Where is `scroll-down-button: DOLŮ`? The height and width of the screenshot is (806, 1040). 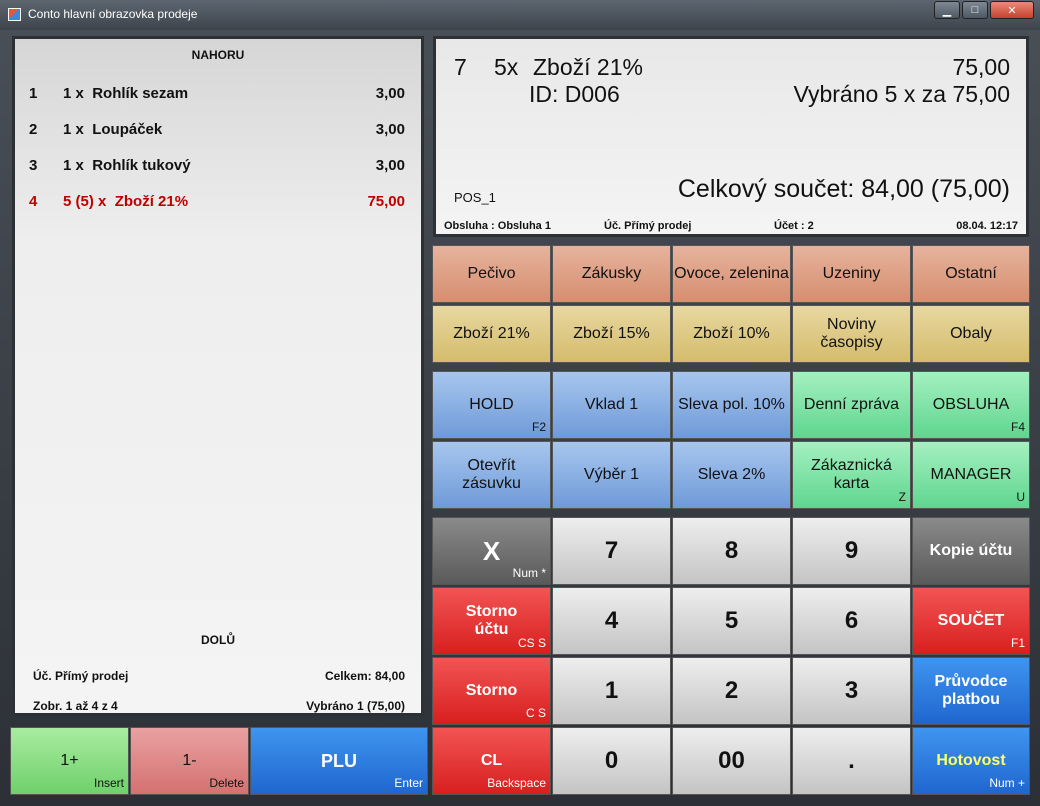
scroll-down-button: DOLŮ is located at coordinates (218, 640).